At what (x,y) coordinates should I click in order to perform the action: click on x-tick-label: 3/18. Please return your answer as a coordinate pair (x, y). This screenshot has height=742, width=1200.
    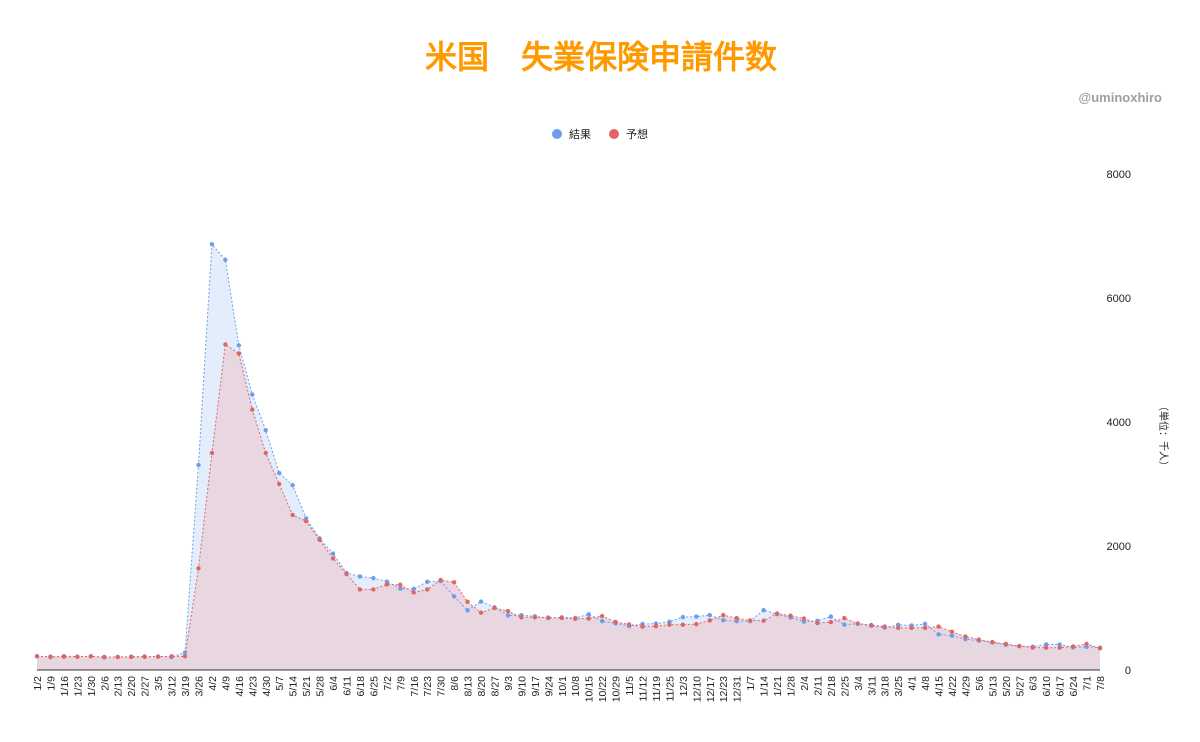
    Looking at the image, I should click on (886, 686).